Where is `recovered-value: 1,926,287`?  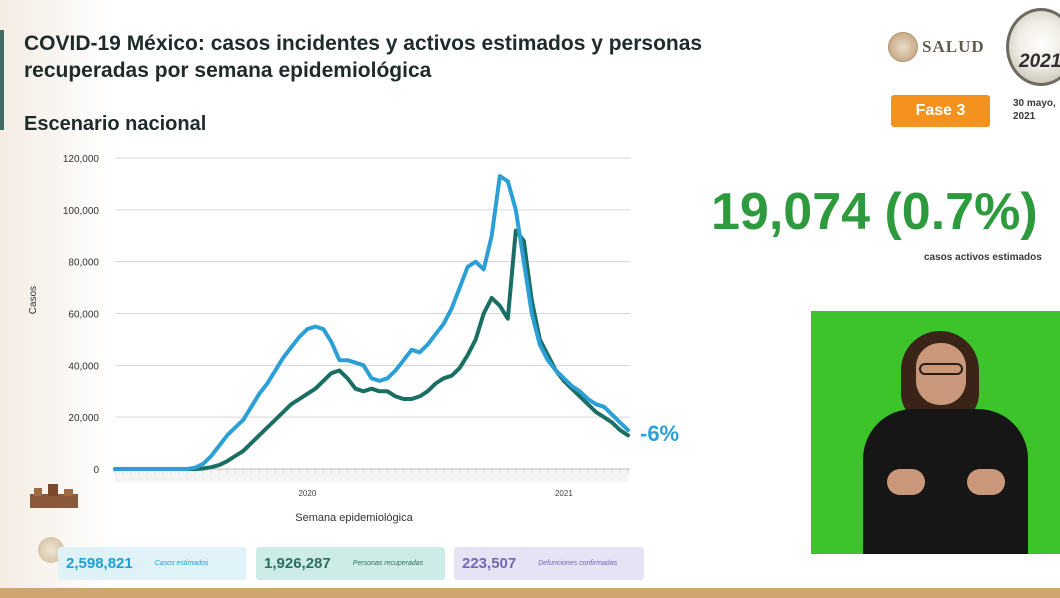
recovered-value: 1,926,287 is located at coordinates (297, 563).